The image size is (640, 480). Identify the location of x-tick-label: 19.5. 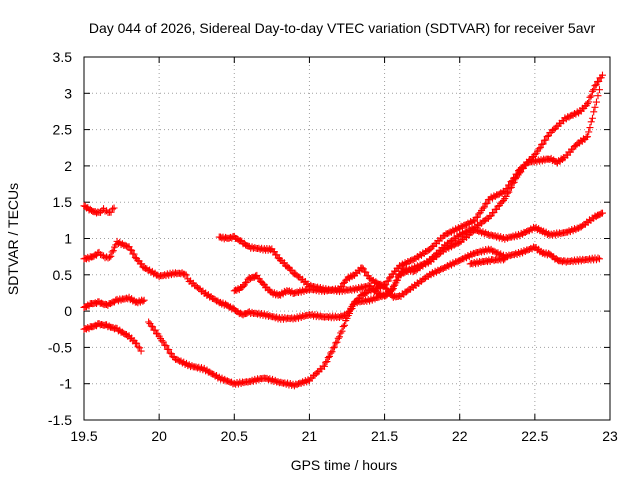
(83, 436).